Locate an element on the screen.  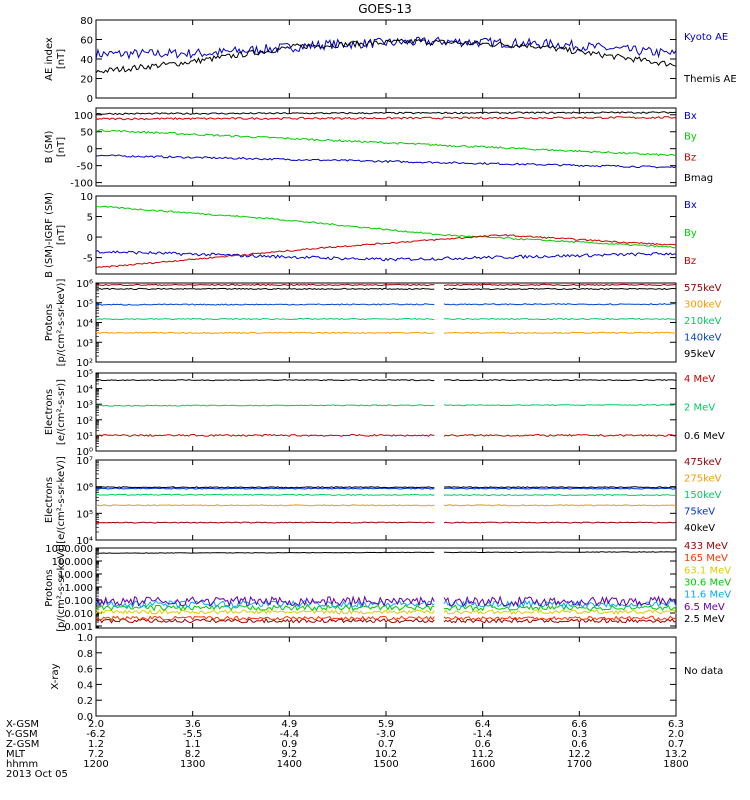
y-axis-label: Protons is located at coordinates (49, 322).